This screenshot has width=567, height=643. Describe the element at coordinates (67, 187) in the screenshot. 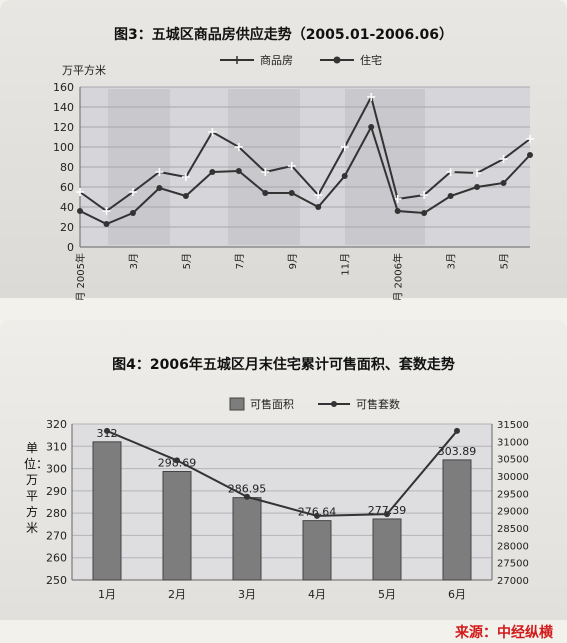

I see `y-tick-label: 60` at that location.